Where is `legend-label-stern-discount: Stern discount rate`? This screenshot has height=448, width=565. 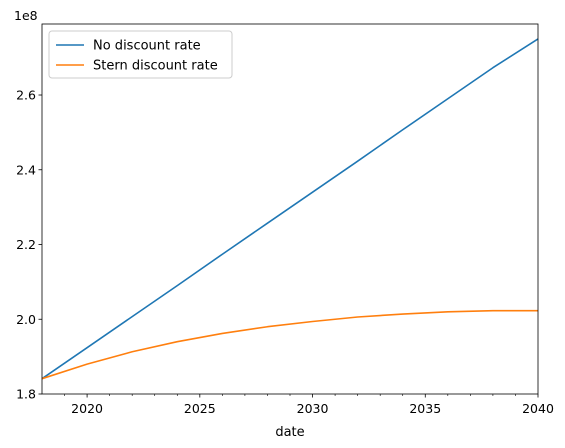
legend-label-stern-discount: Stern discount rate is located at coordinates (155, 66).